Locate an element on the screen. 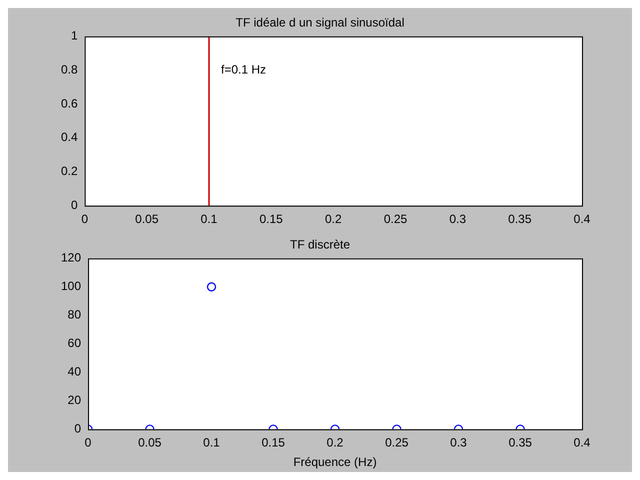 This screenshot has width=640, height=480. y-tick-label: 40 is located at coordinates (75, 371).